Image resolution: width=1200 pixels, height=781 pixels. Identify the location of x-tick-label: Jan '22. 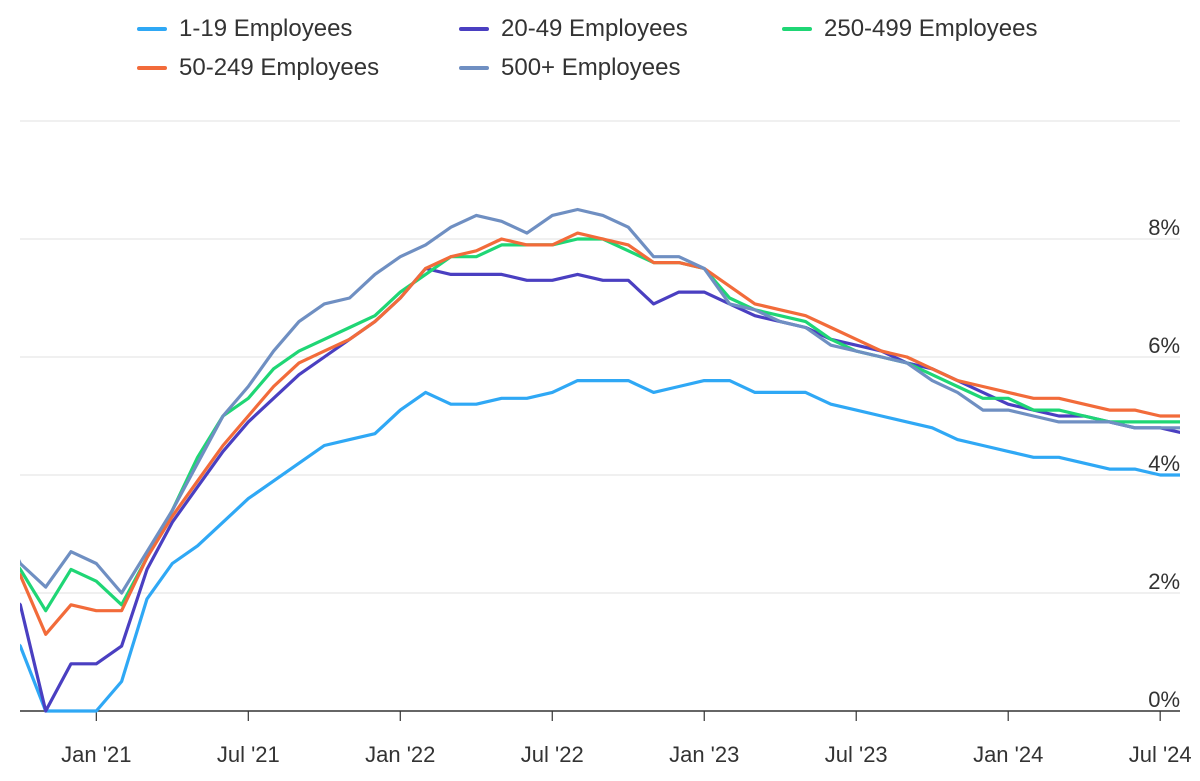
(400, 754).